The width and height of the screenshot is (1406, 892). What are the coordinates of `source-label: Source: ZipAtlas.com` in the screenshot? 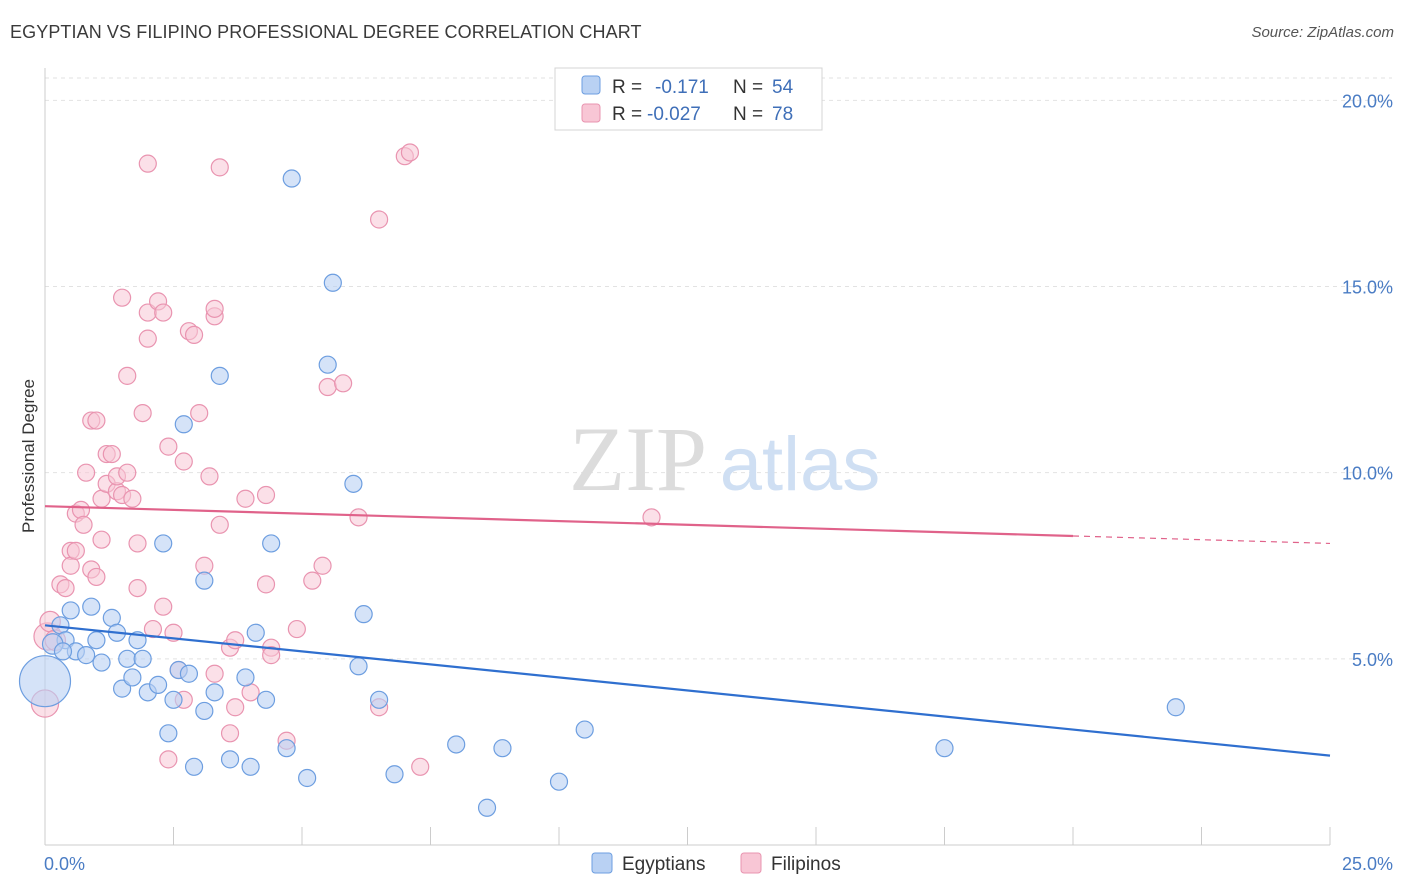 It's located at (1322, 32).